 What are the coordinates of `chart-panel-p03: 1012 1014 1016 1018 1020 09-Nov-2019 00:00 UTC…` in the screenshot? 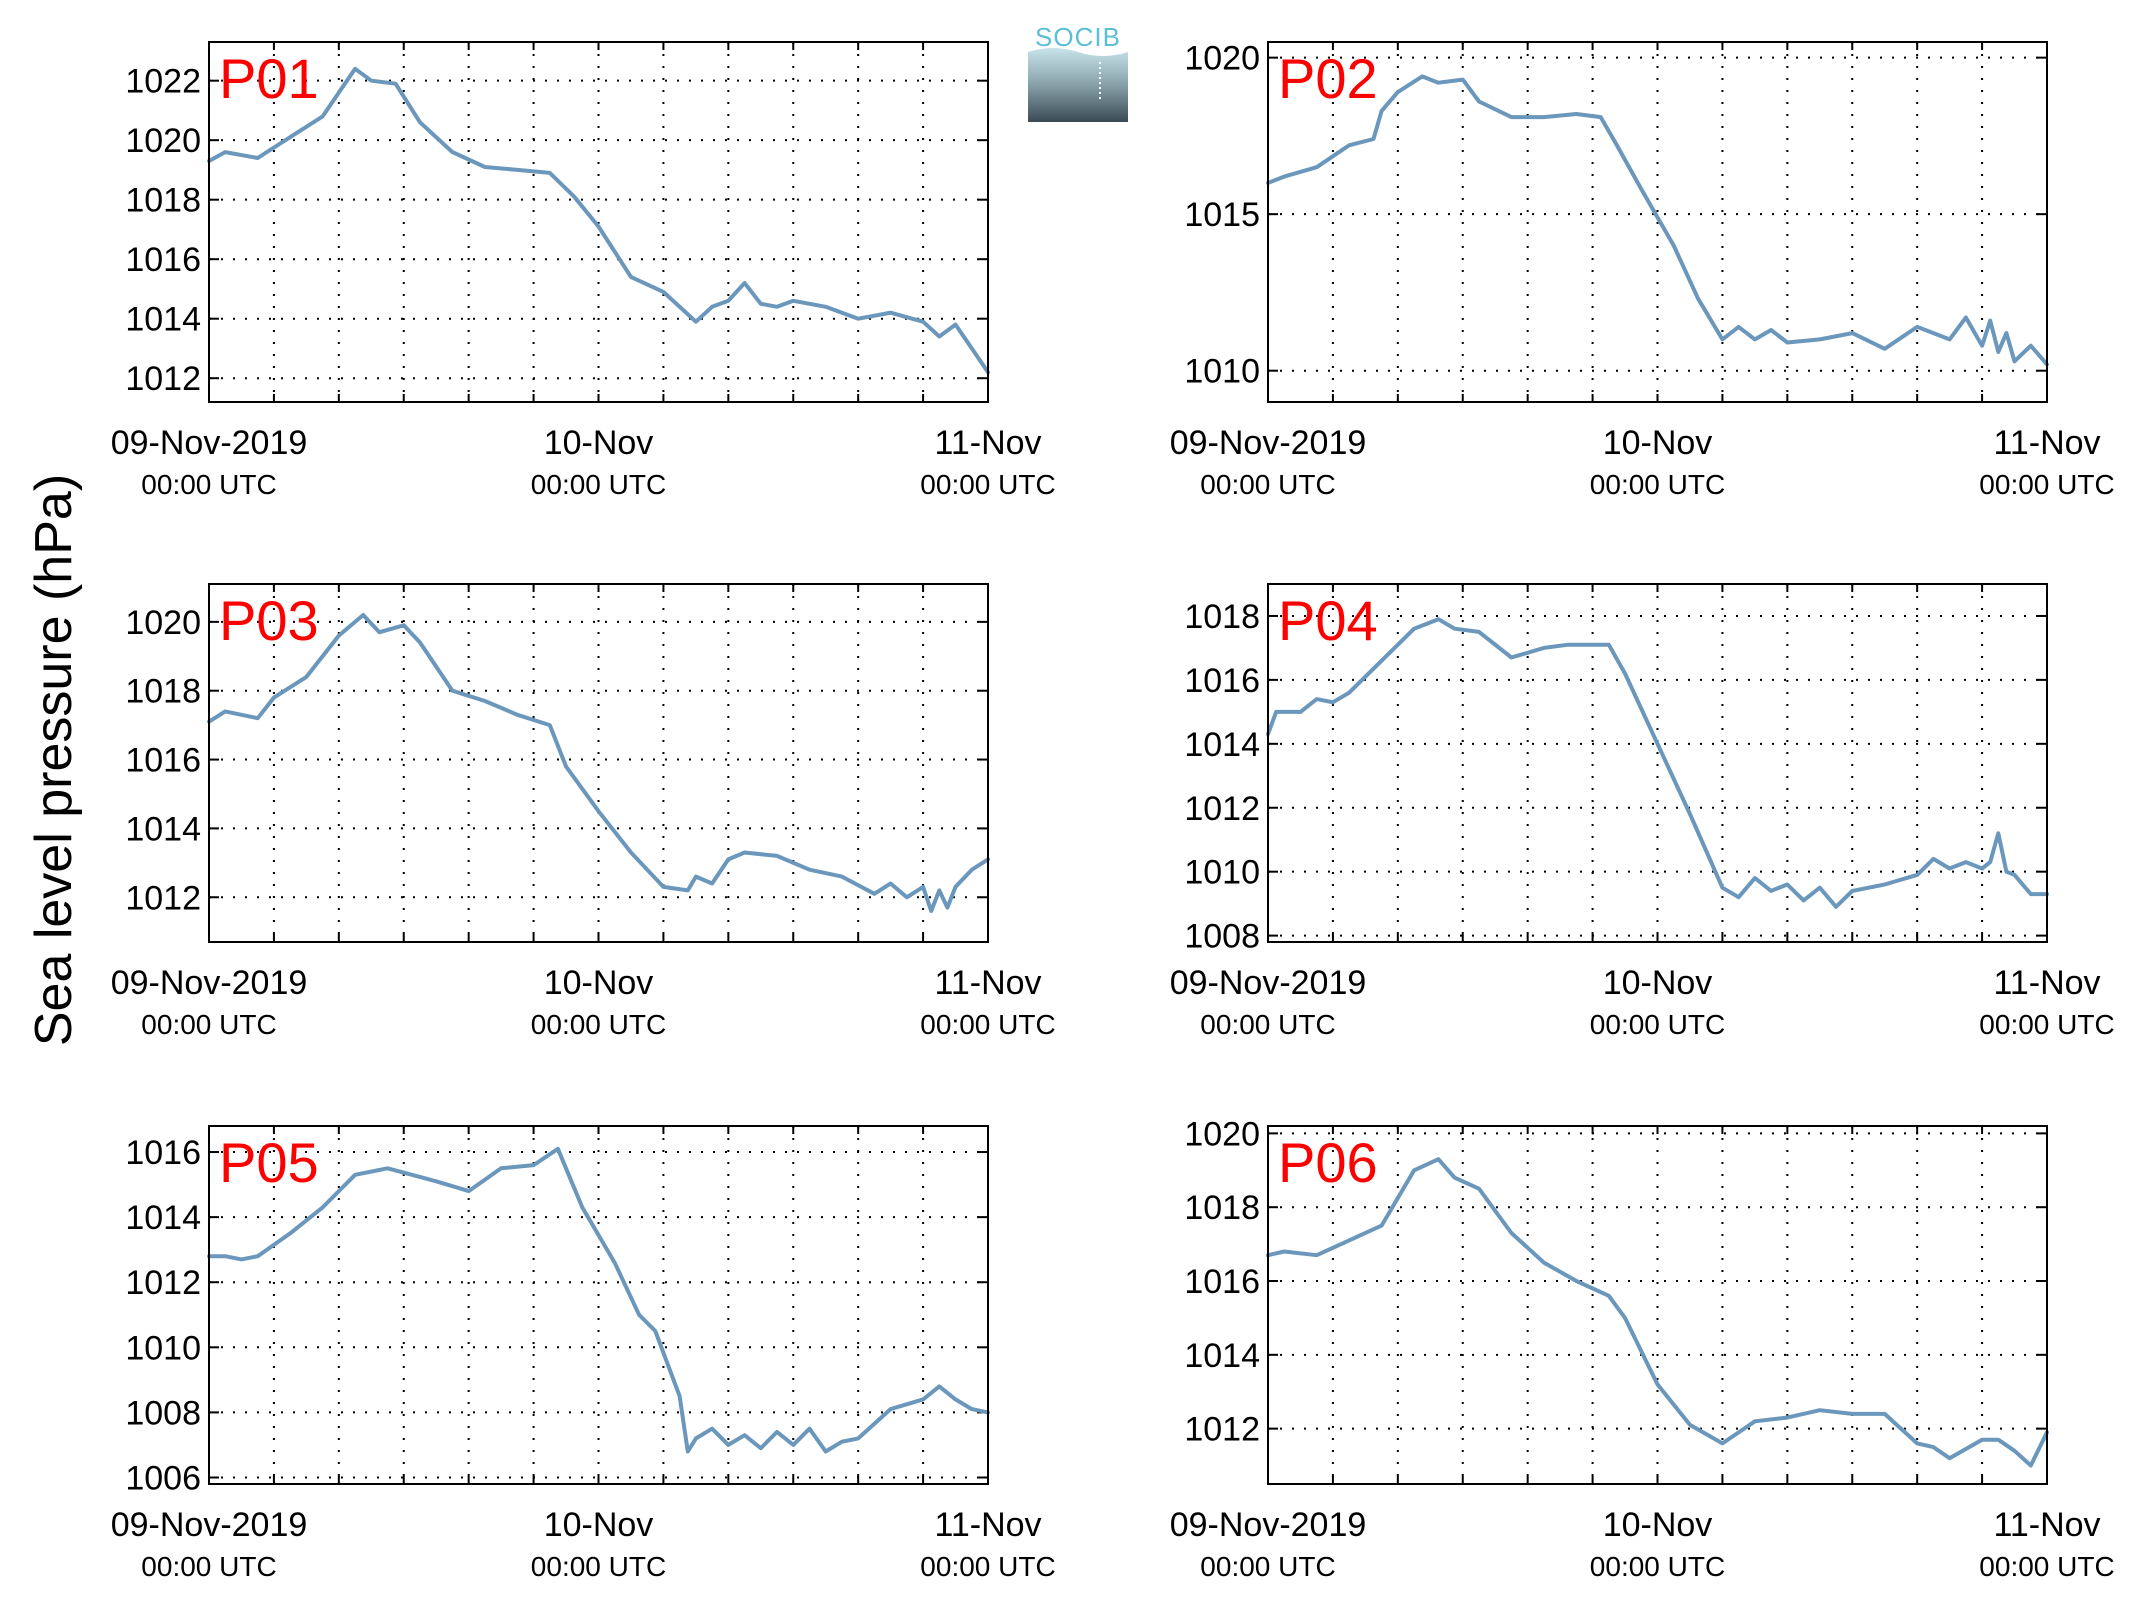 It's located at (583, 811).